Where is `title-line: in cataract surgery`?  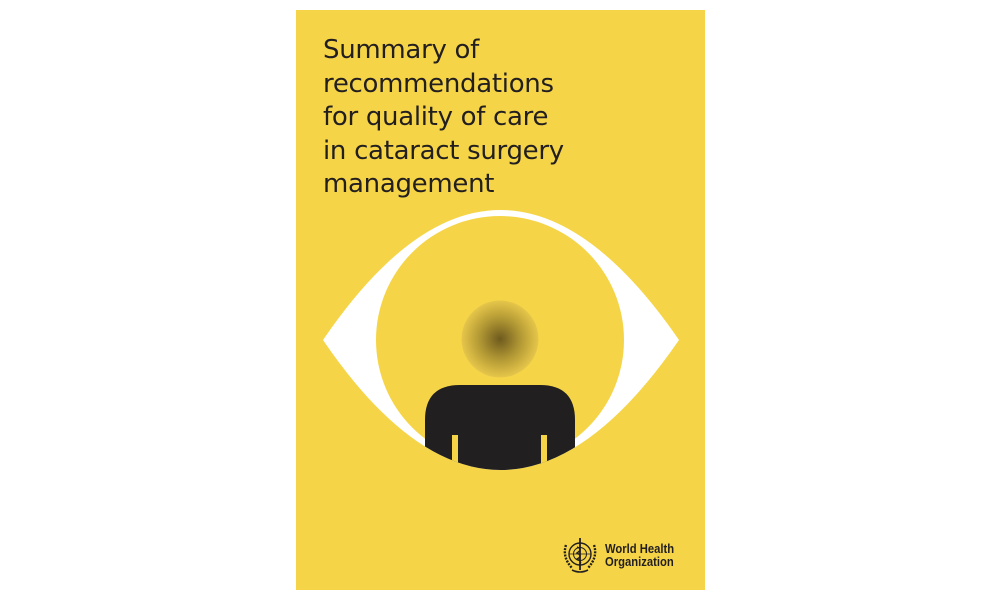 title-line: in cataract surgery is located at coordinates (443, 150).